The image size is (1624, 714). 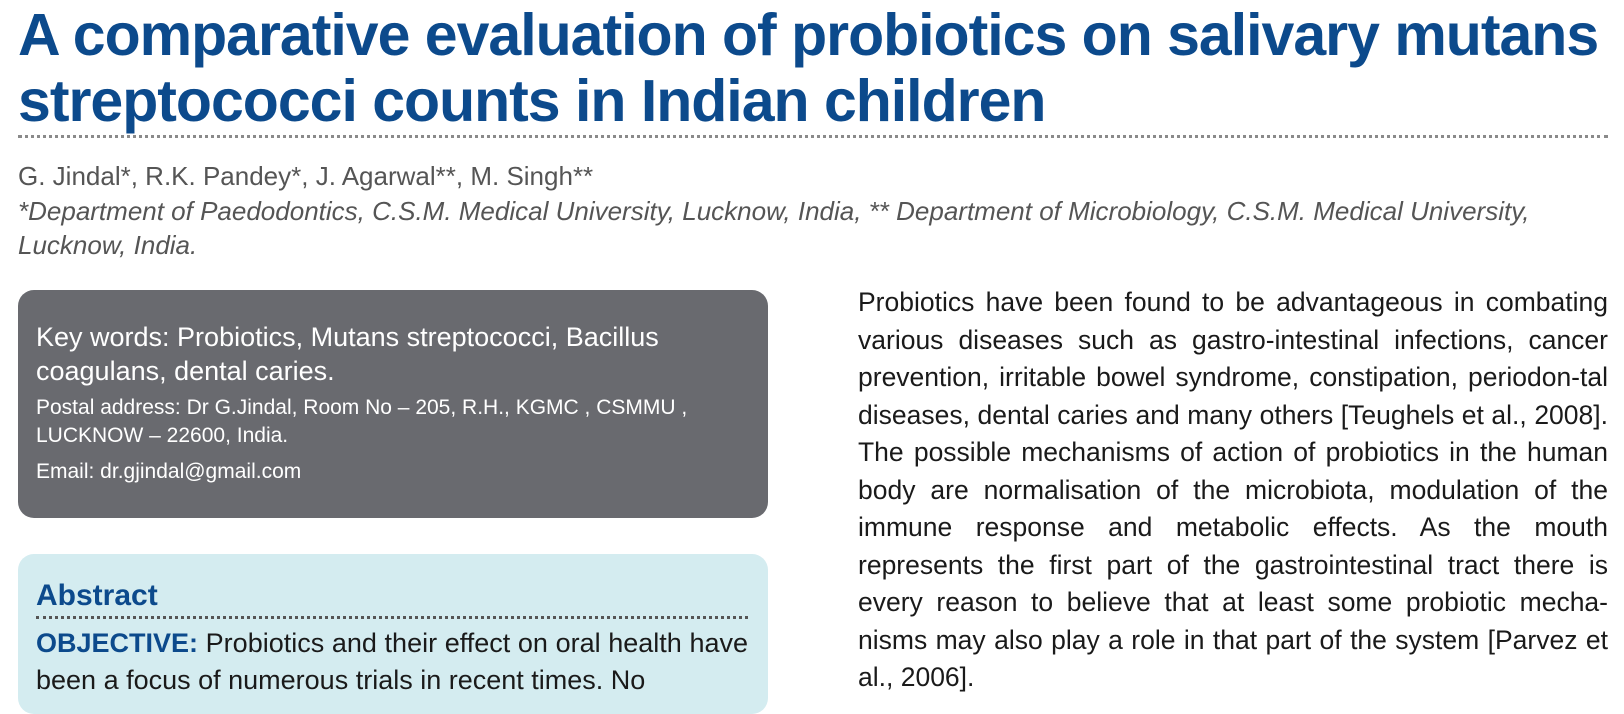 What do you see at coordinates (97, 595) in the screenshot?
I see `abstract-heading: Abstract` at bounding box center [97, 595].